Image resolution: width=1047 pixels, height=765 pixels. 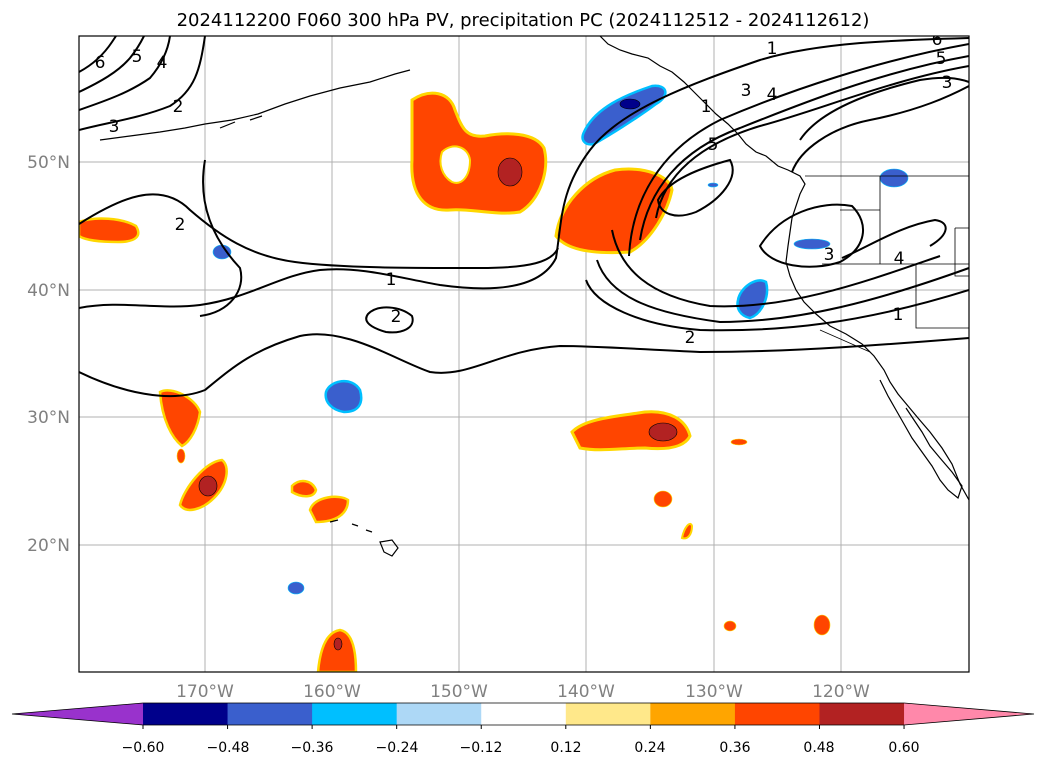 What do you see at coordinates (586, 692) in the screenshot?
I see `lon-label-140w: 140°W` at bounding box center [586, 692].